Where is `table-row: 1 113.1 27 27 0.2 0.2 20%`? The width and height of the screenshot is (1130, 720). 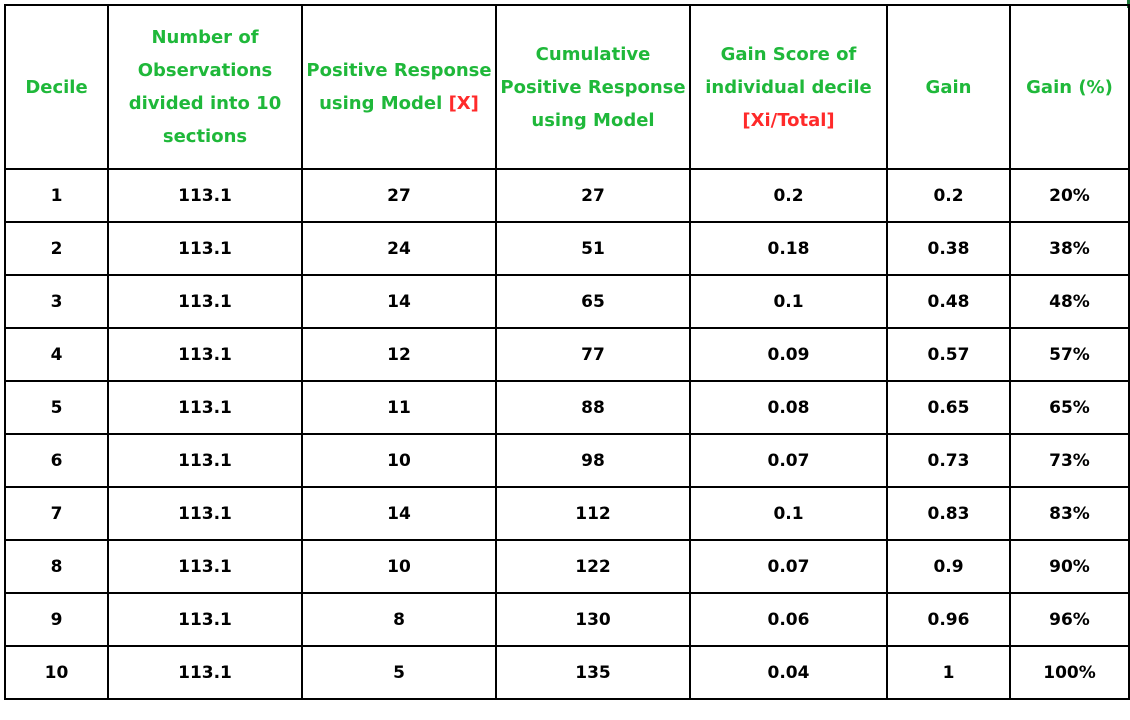 table-row: 1 113.1 27 27 0.2 0.2 20% is located at coordinates (567, 195).